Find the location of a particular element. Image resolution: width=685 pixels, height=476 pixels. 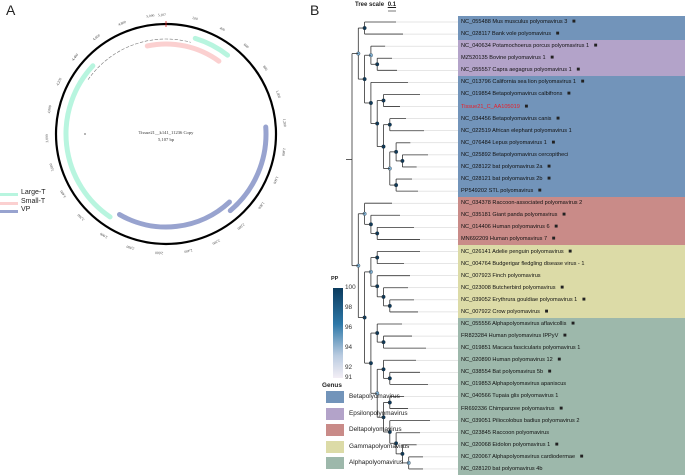

rabbit-icon: ■ is located at coordinates (552, 142).